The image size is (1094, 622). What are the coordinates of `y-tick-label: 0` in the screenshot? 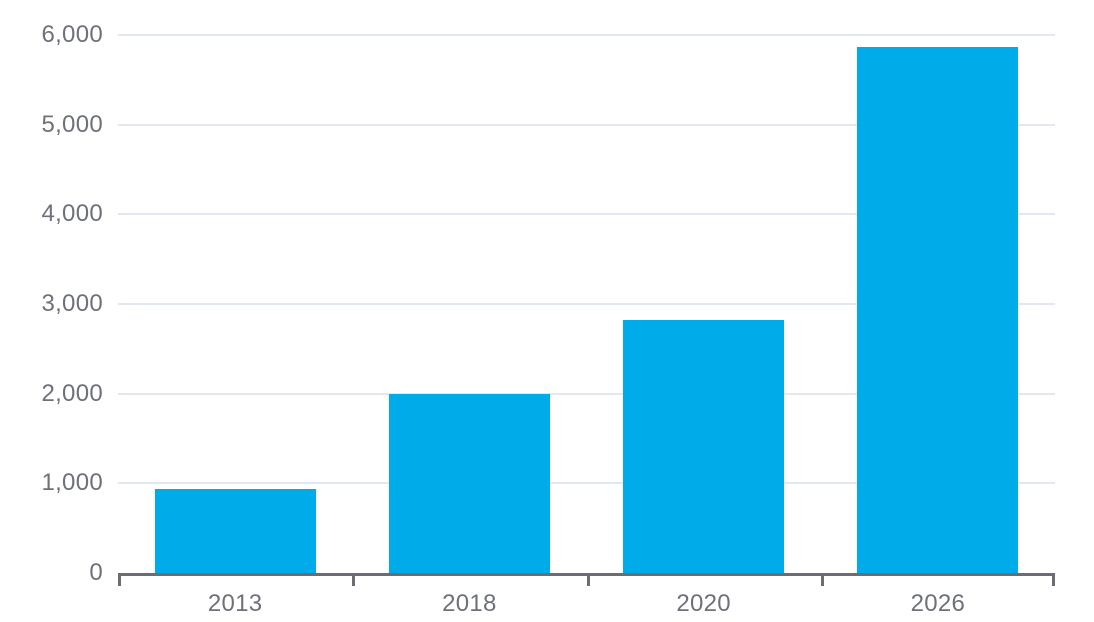 It's located at (96, 572).